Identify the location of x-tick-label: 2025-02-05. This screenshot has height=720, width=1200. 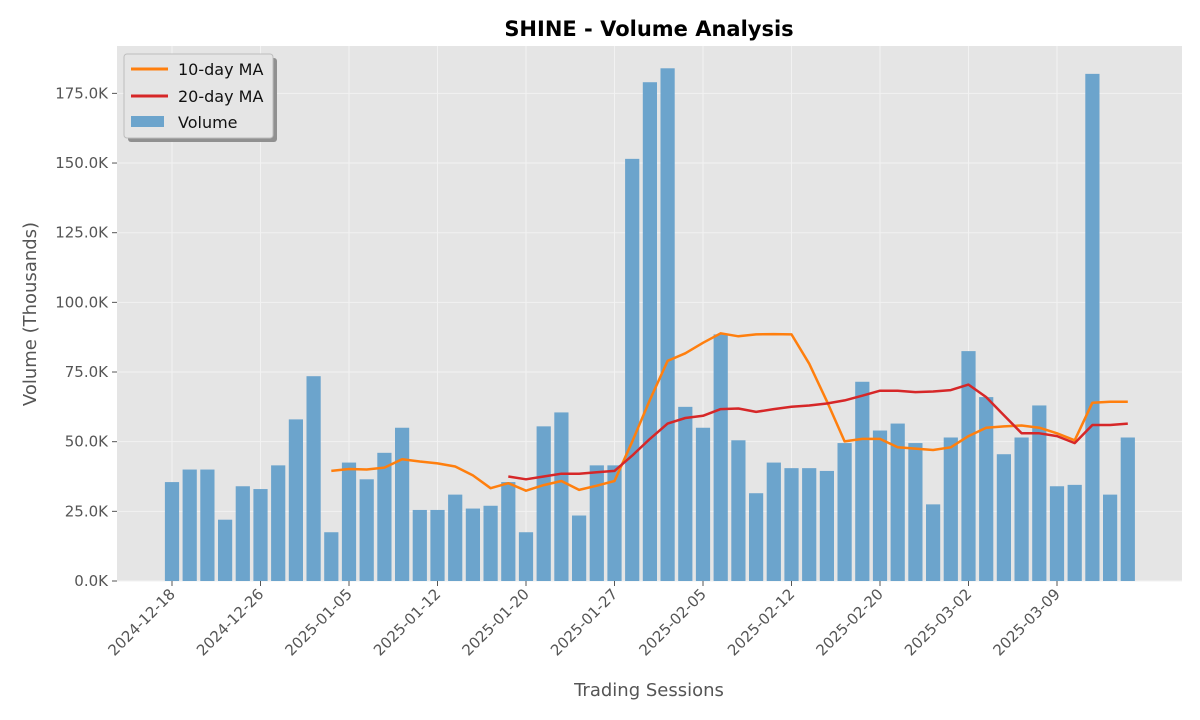
(672, 622).